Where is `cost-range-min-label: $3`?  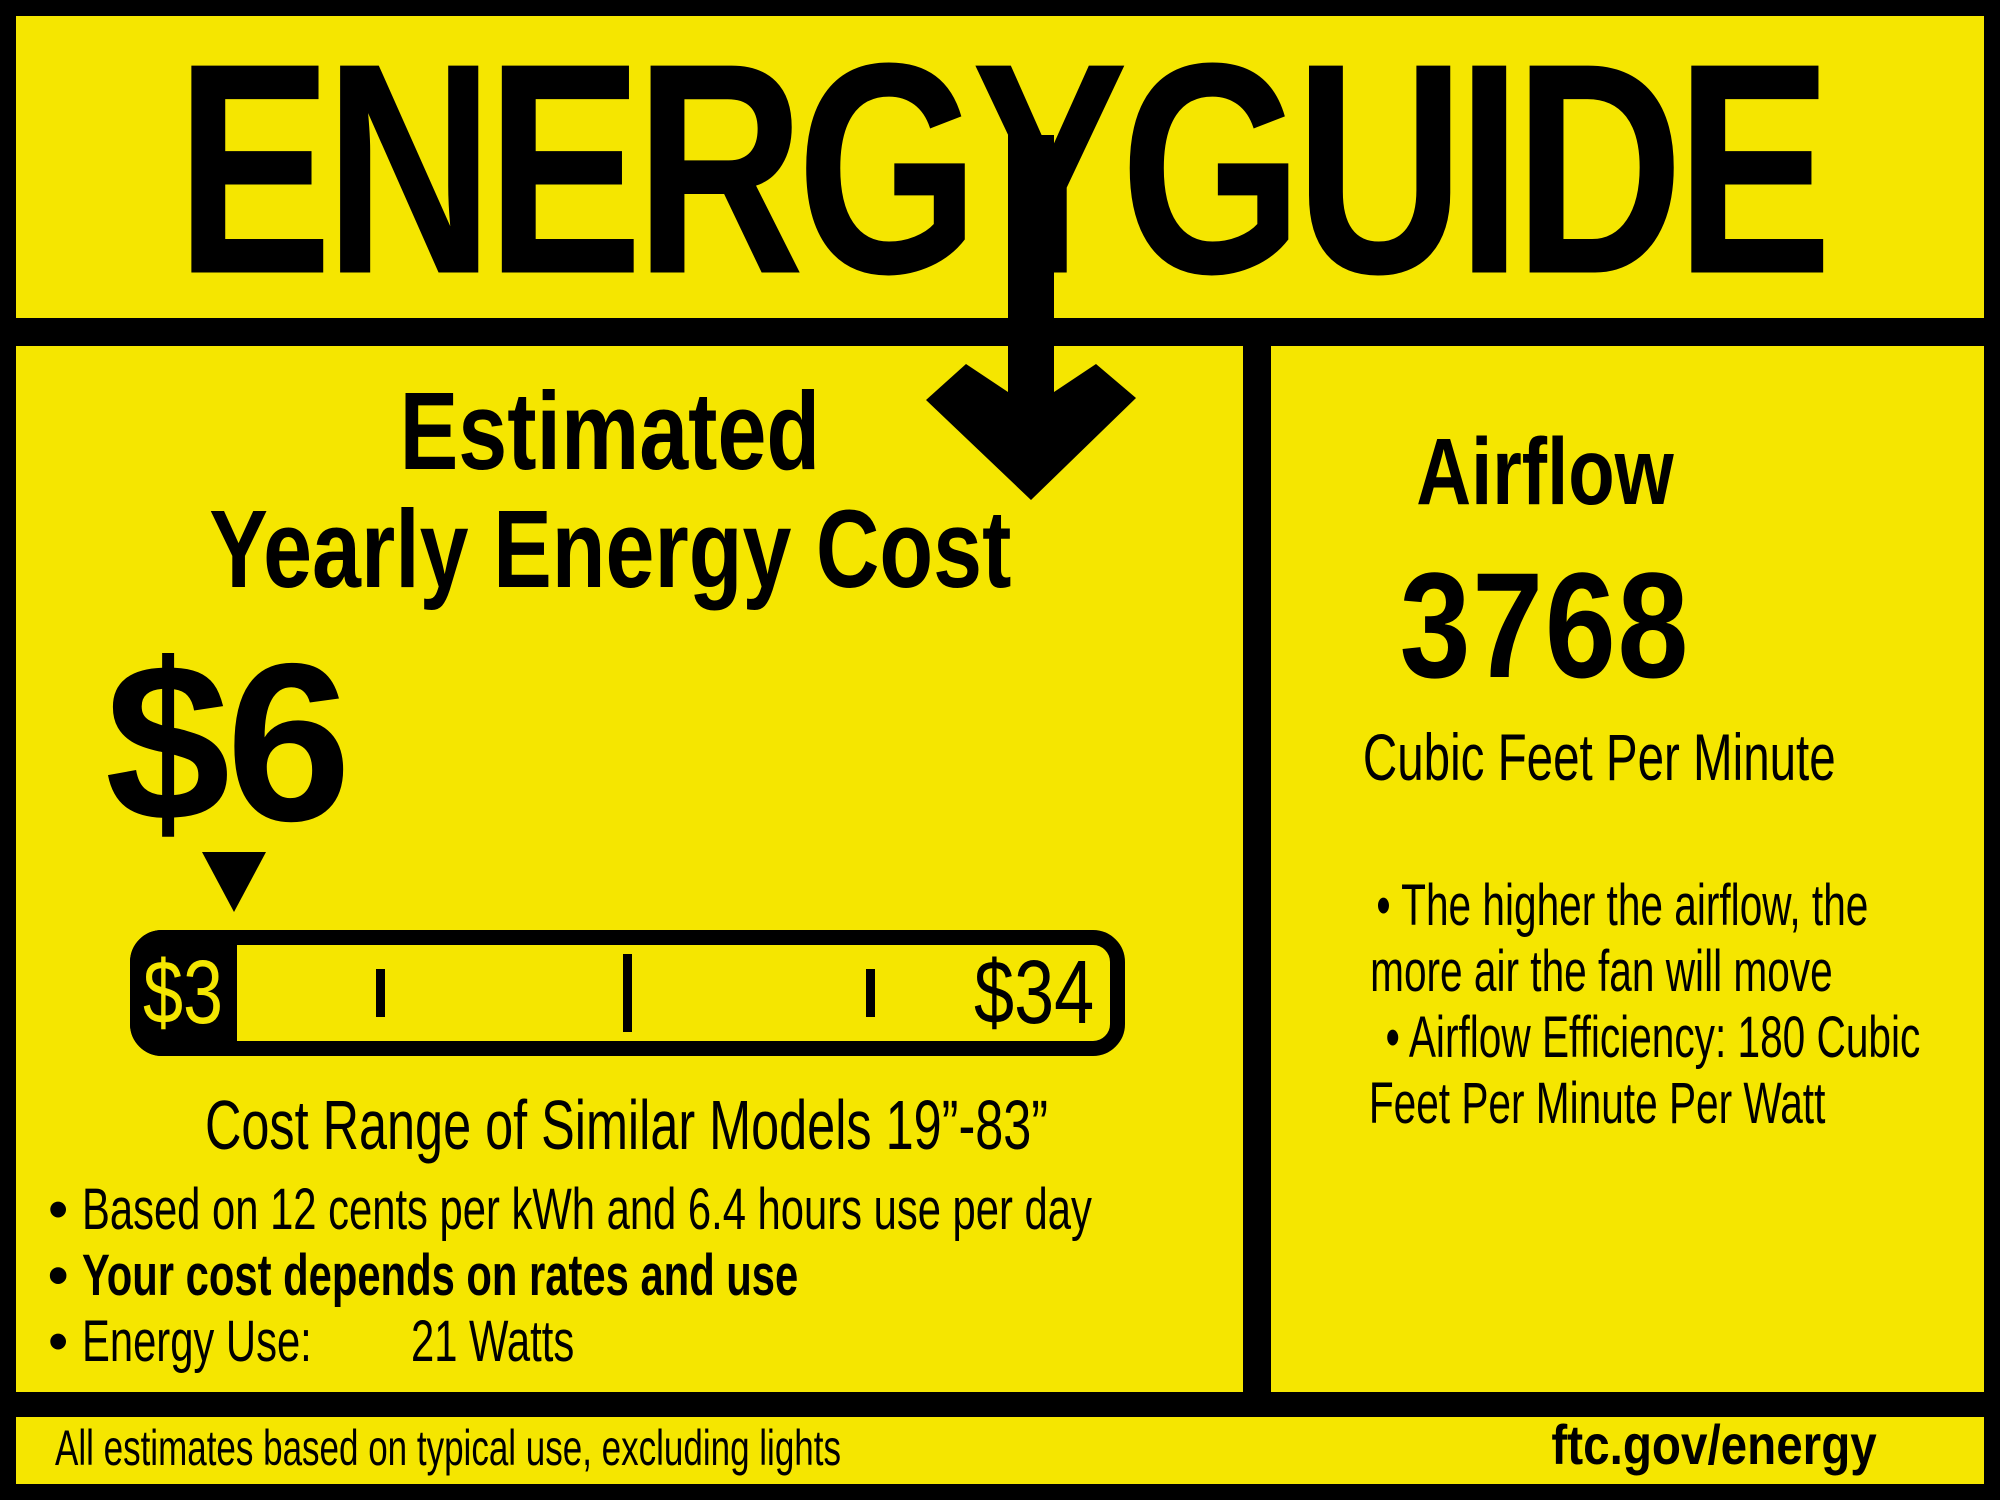
cost-range-min-label: $3 is located at coordinates (183, 992).